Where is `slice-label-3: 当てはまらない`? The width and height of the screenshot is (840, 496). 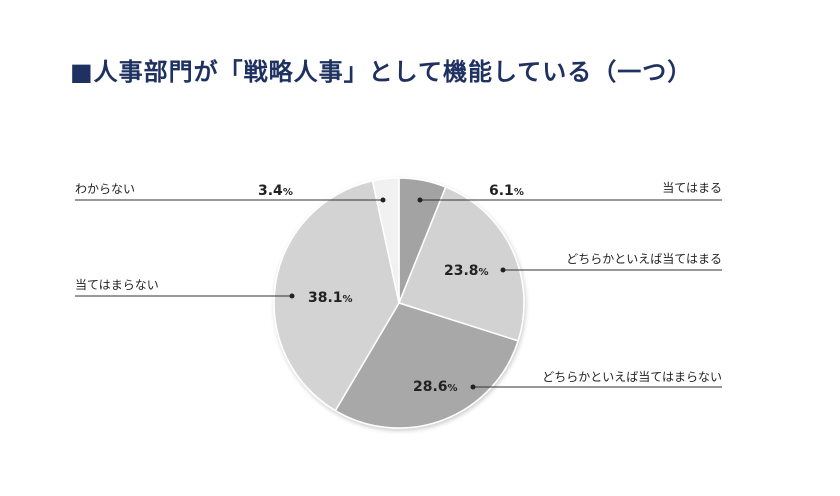 slice-label-3: 当てはまらない is located at coordinates (117, 285).